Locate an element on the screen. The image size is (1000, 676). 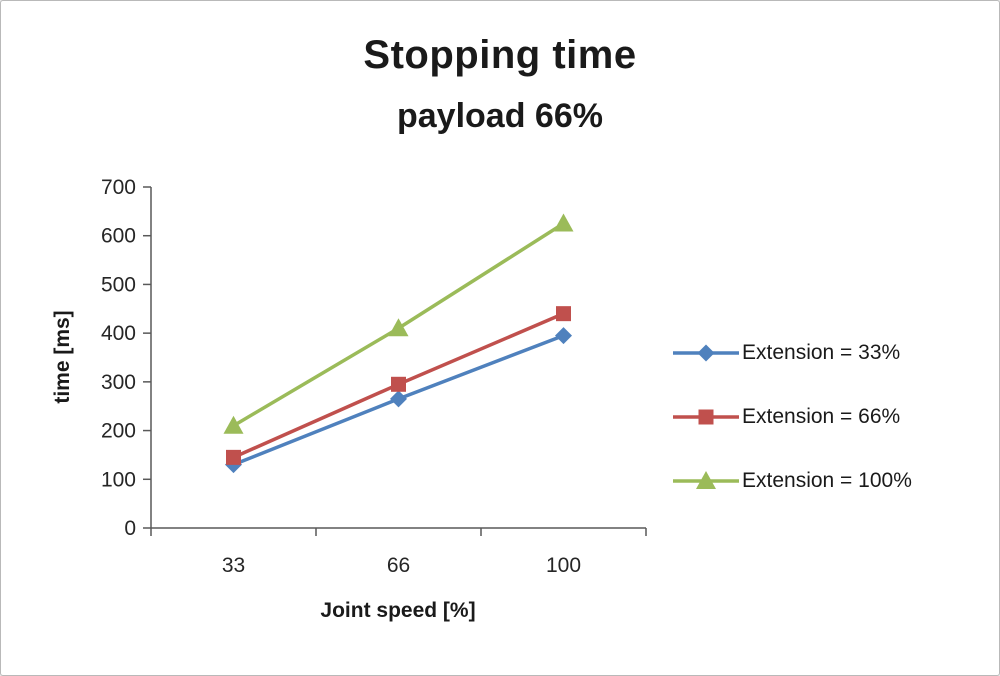
y-tick-label: 700 is located at coordinates (118, 187).